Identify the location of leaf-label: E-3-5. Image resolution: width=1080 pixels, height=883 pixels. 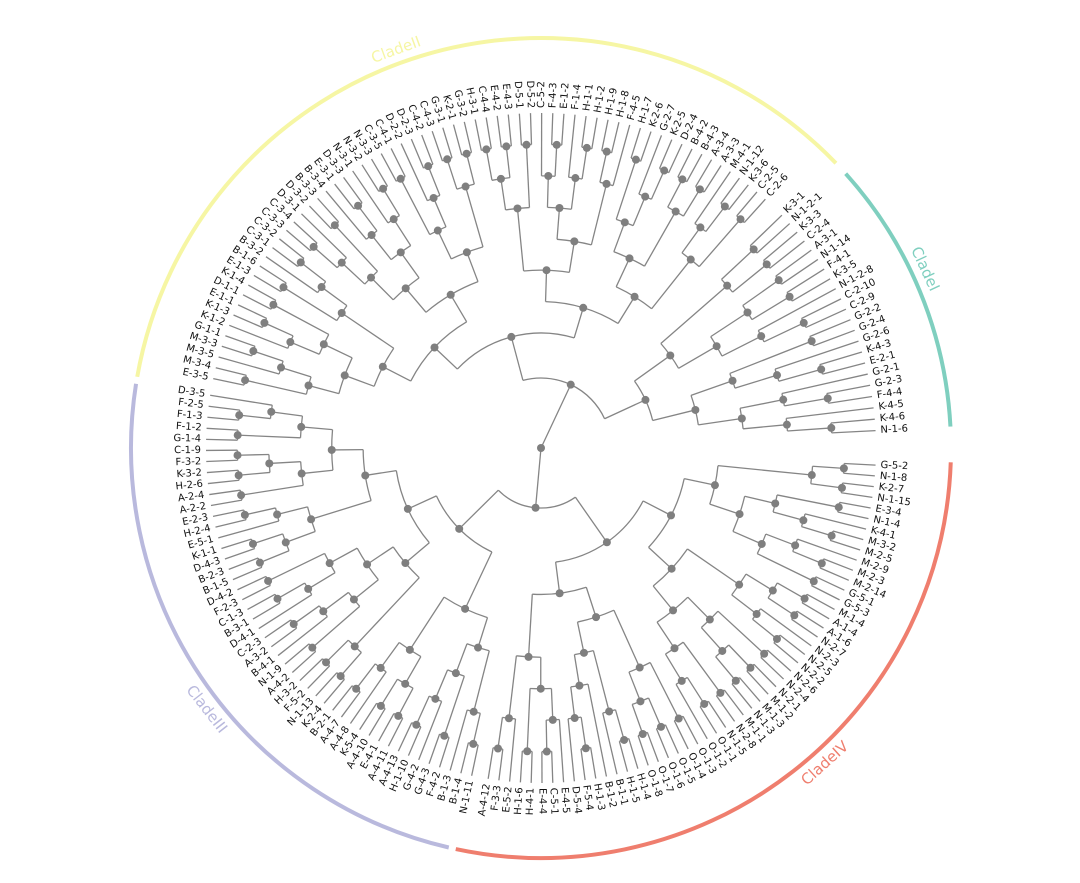
(196, 375).